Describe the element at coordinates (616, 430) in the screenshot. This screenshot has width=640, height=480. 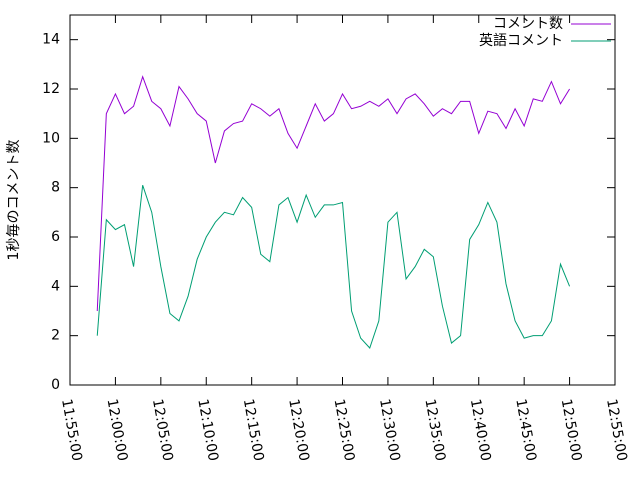
I see `x-tick-label: 12:55:00` at that location.